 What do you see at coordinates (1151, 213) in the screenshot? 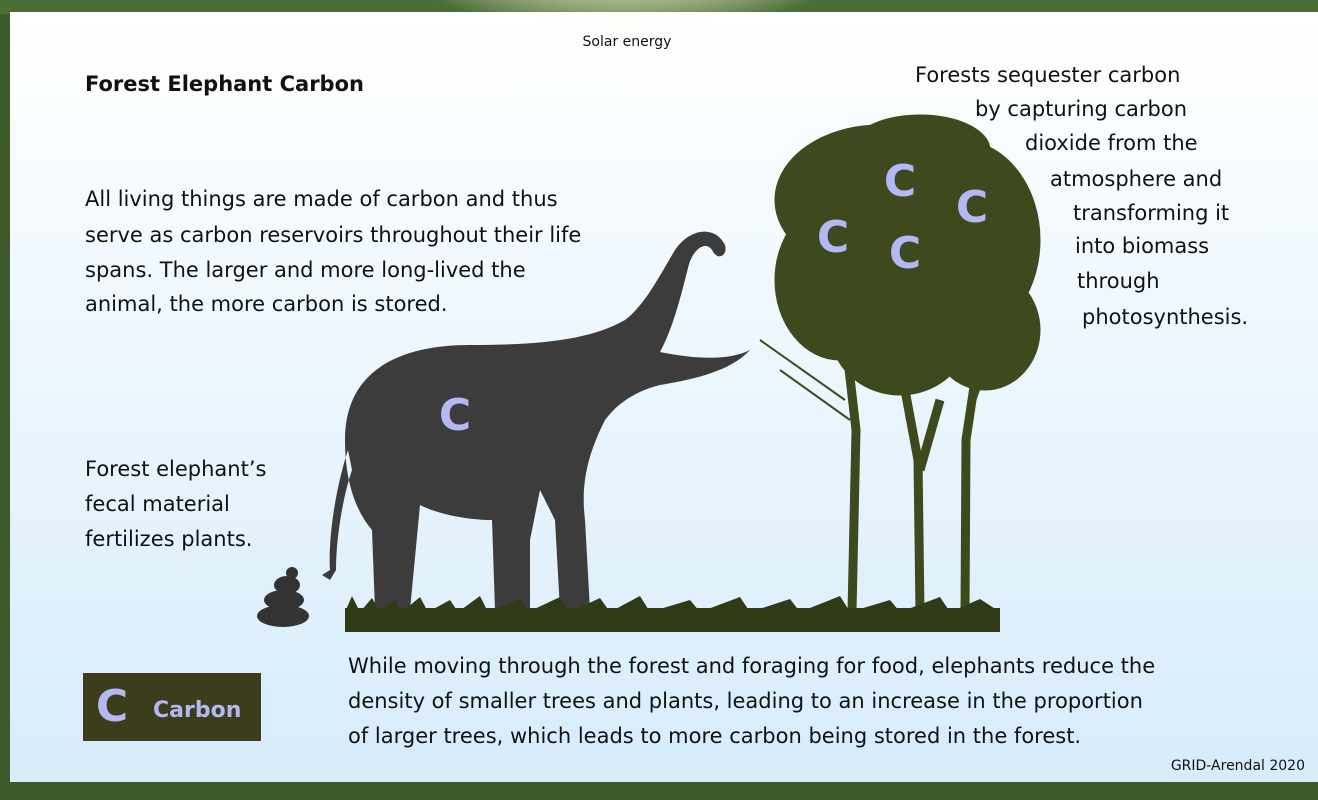
I see `note-line: transforming it` at bounding box center [1151, 213].